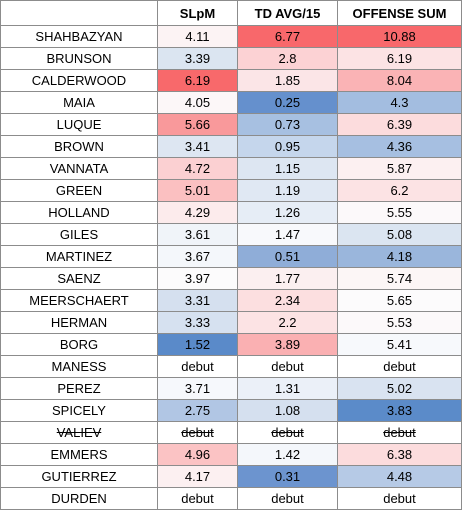 The height and width of the screenshot is (524, 462). I want to click on header-row: SLpM TD AVG/15 OFFENSE SUM, so click(231, 13).